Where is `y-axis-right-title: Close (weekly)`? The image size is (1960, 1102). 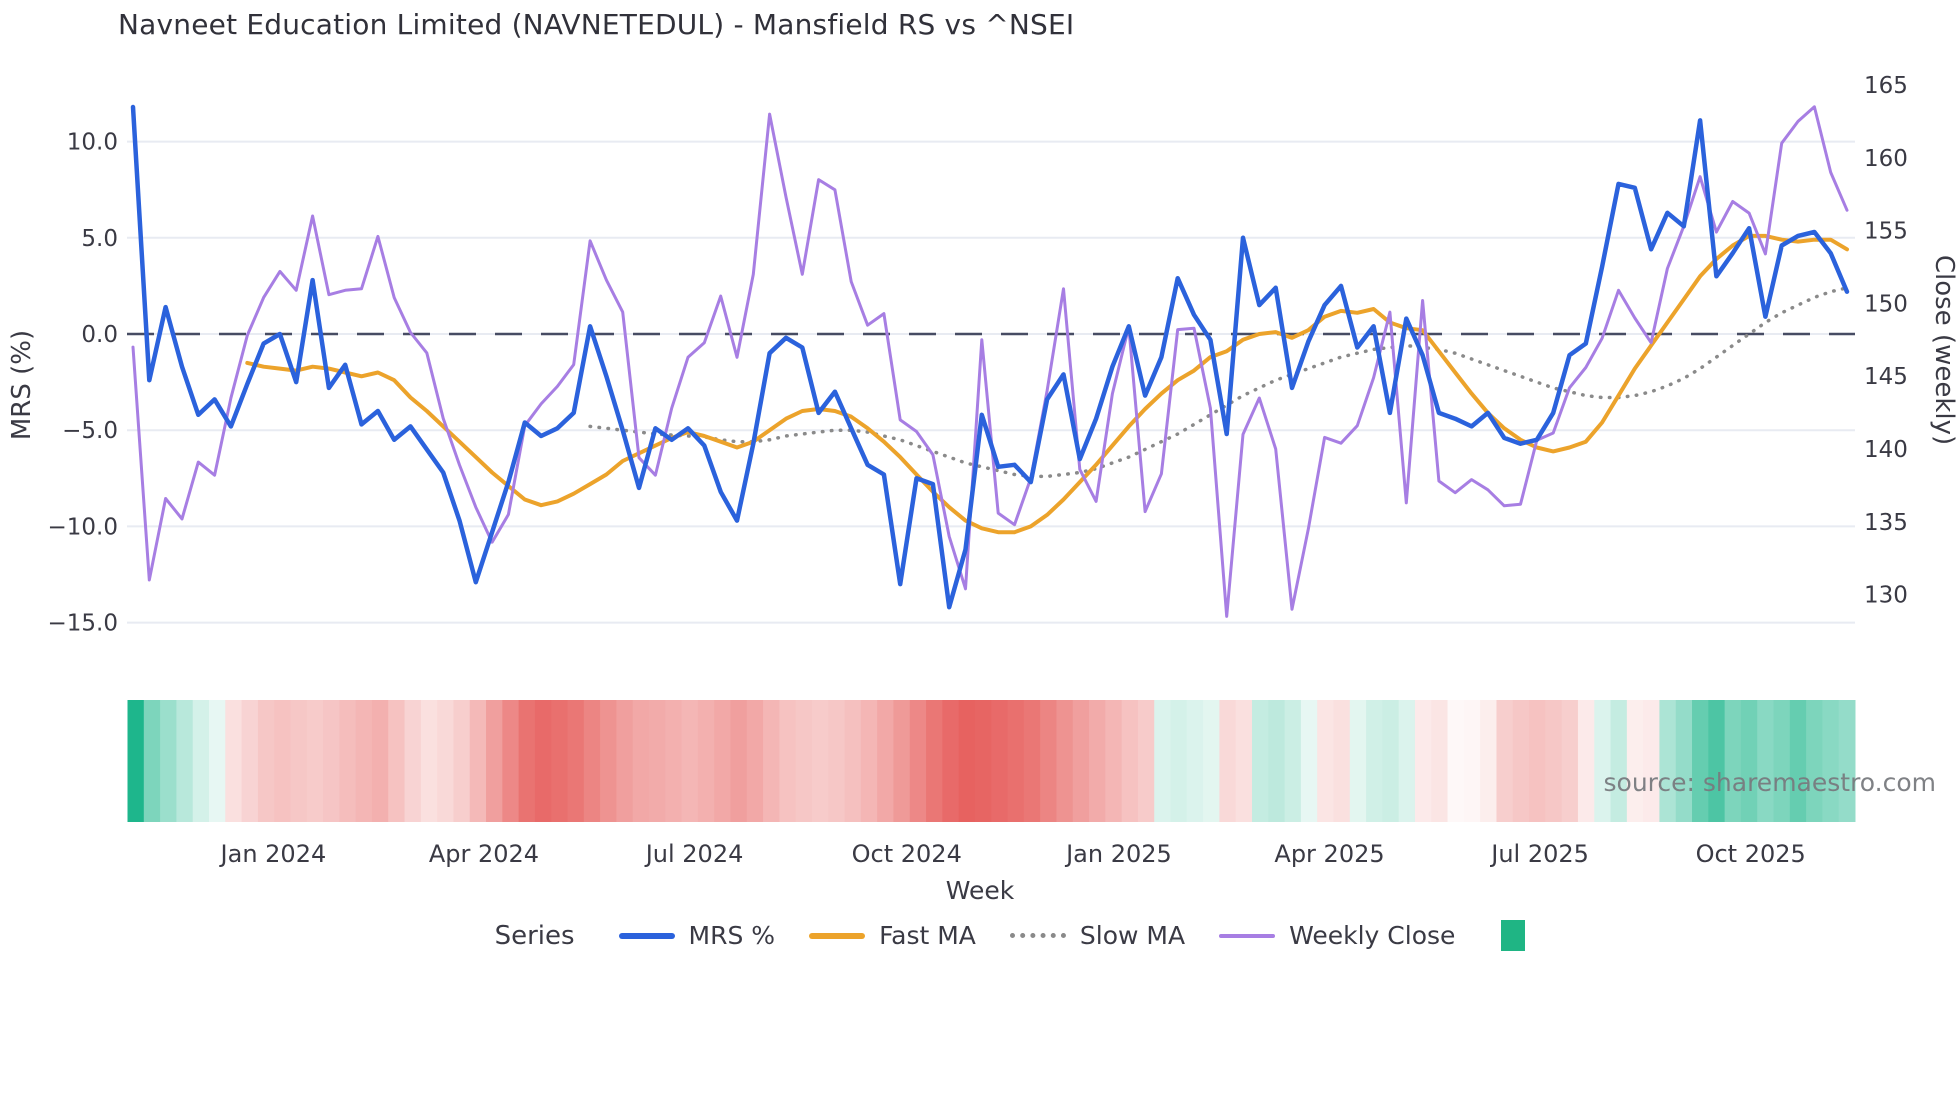 y-axis-right-title: Close (weekly) is located at coordinates (1944, 350).